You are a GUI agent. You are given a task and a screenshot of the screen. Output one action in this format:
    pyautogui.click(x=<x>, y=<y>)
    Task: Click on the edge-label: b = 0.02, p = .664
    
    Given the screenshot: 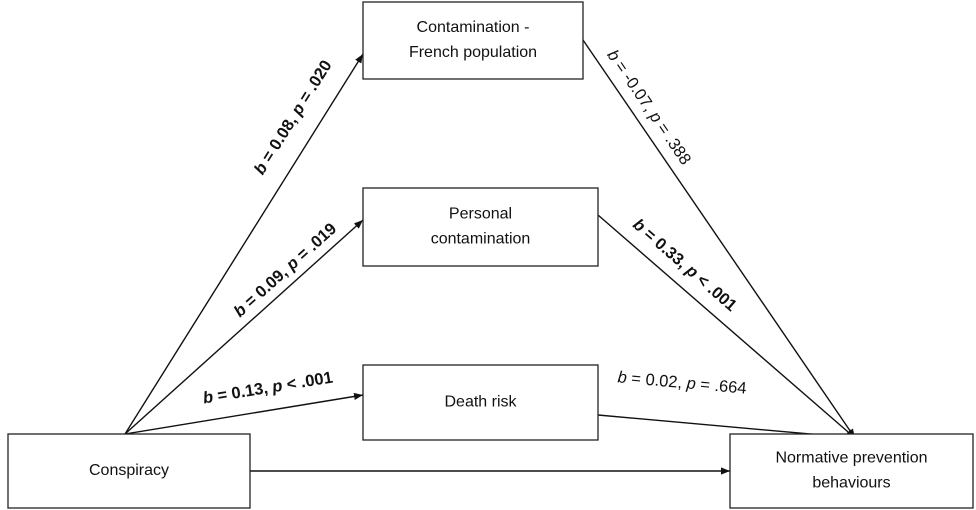 What is the action you would take?
    pyautogui.click(x=682, y=383)
    